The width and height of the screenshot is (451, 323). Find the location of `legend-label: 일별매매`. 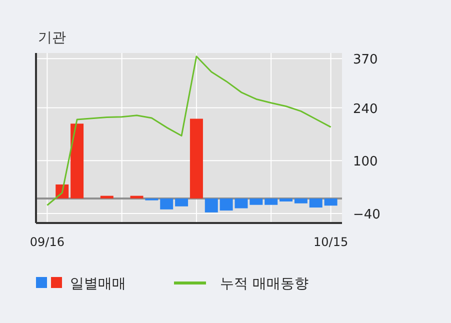

legend-label: 일별매매 is located at coordinates (98, 284).